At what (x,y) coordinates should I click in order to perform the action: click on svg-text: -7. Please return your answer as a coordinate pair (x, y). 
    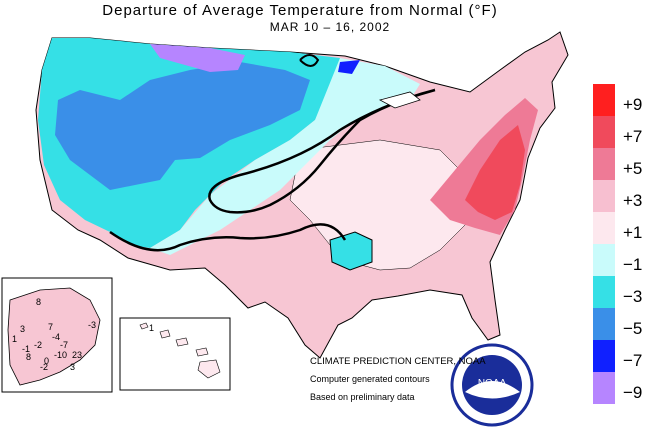
    Looking at the image, I should click on (64, 345).